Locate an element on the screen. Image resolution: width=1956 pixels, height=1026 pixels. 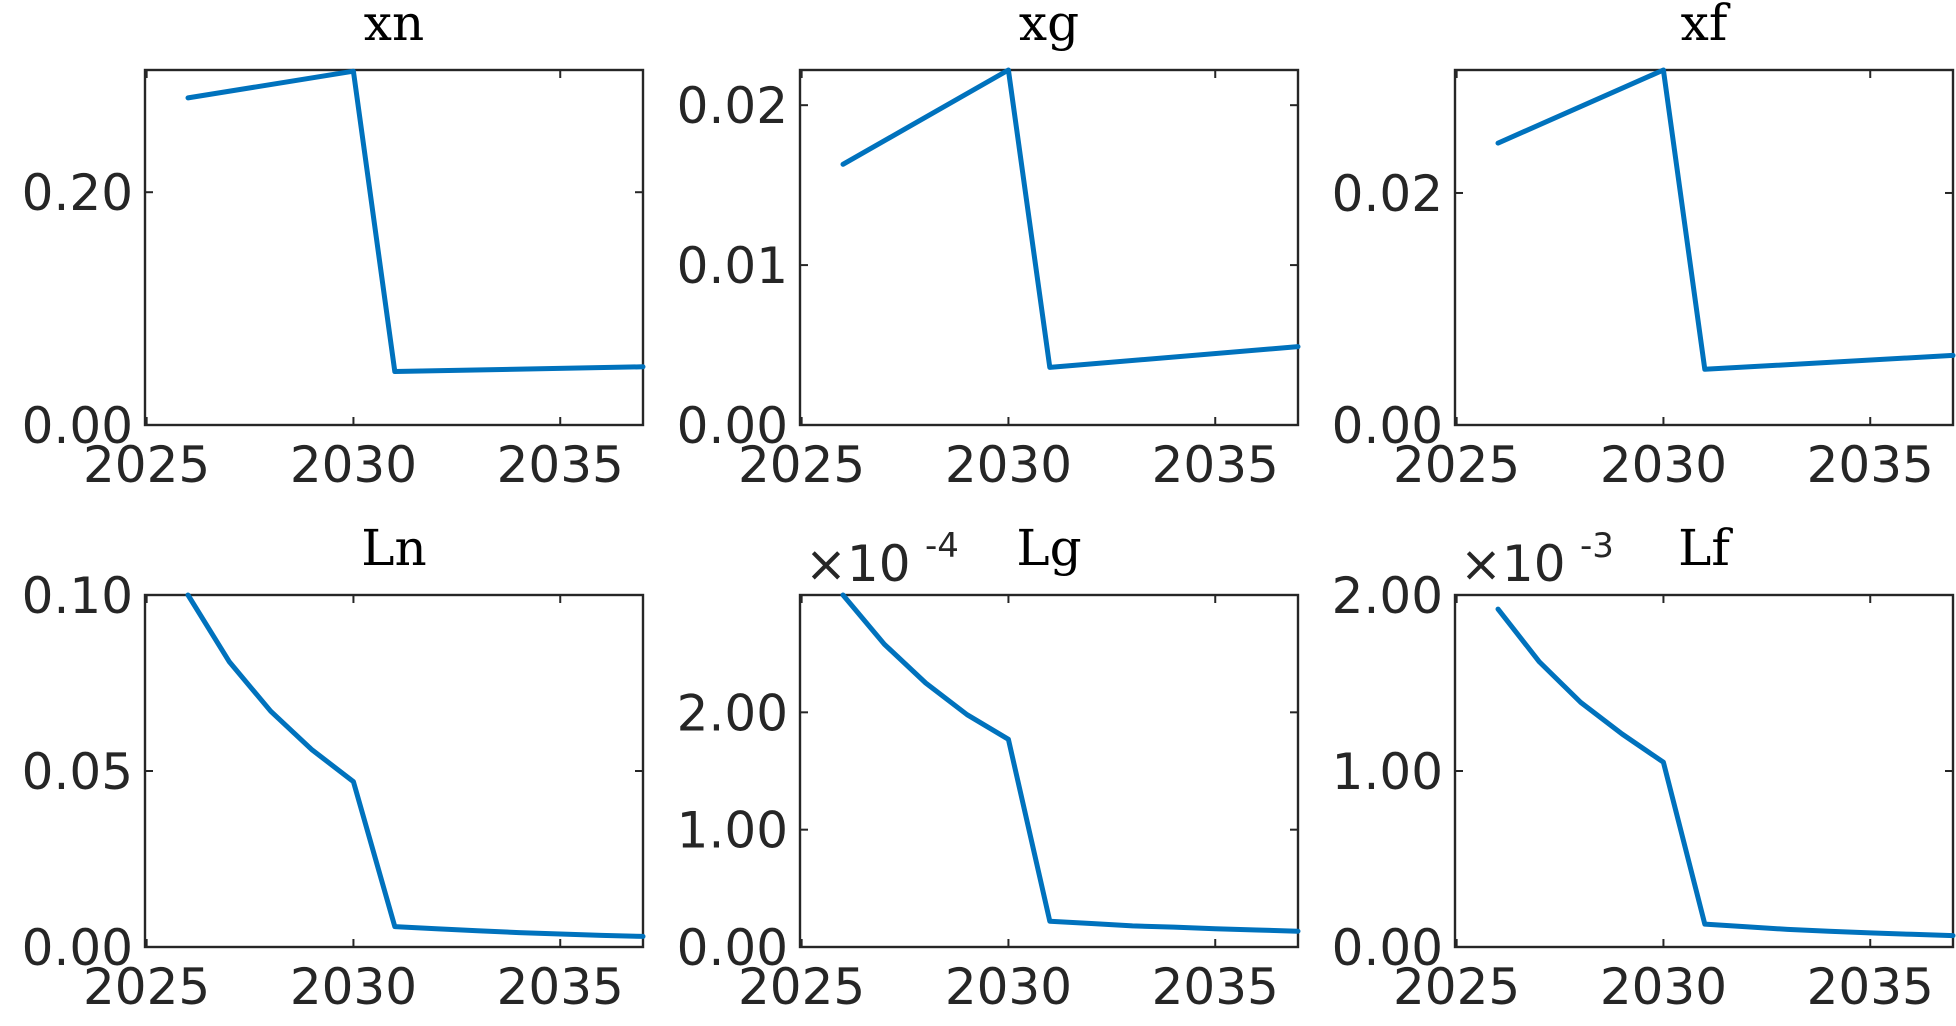
panel-title: xg is located at coordinates (1049, 26).